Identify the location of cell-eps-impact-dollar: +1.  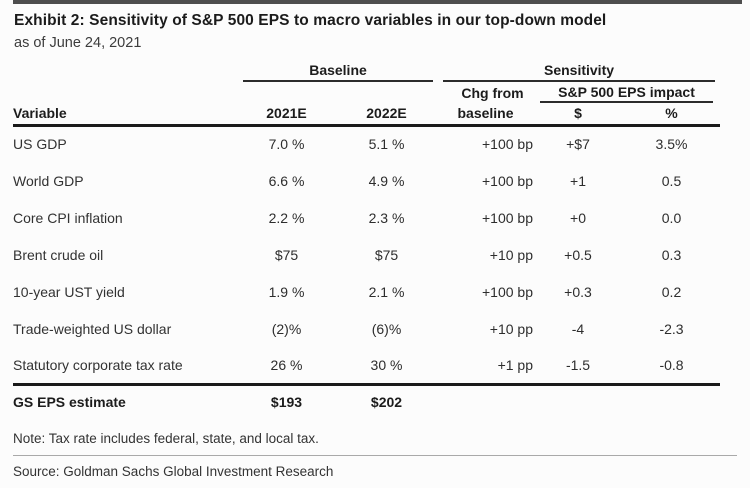
(578, 180).